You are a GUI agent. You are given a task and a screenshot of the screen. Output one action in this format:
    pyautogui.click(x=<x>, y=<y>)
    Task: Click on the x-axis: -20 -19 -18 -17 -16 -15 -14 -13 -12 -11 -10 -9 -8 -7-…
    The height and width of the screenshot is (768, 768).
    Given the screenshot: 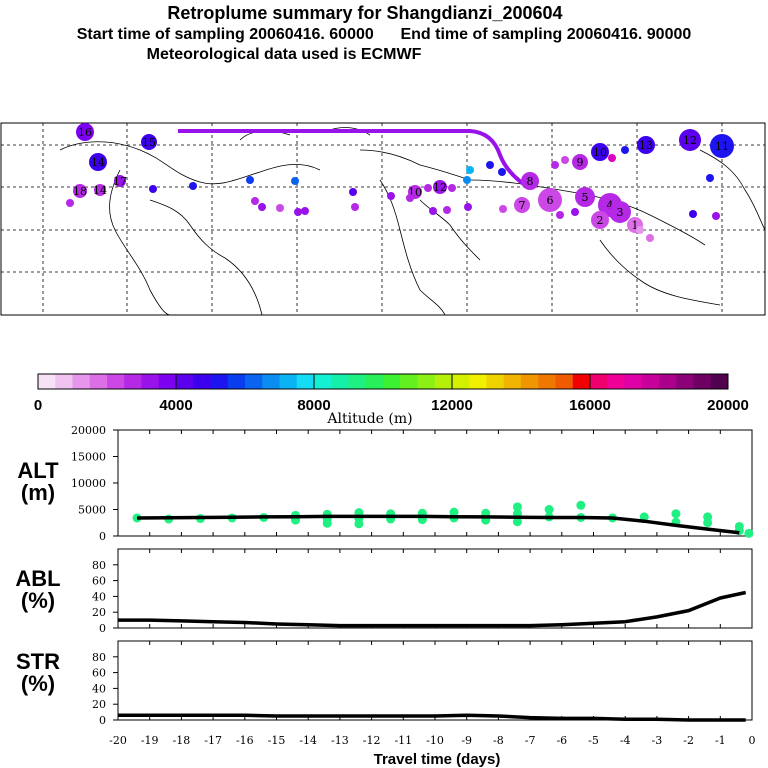 What is the action you would take?
    pyautogui.click(x=432, y=740)
    